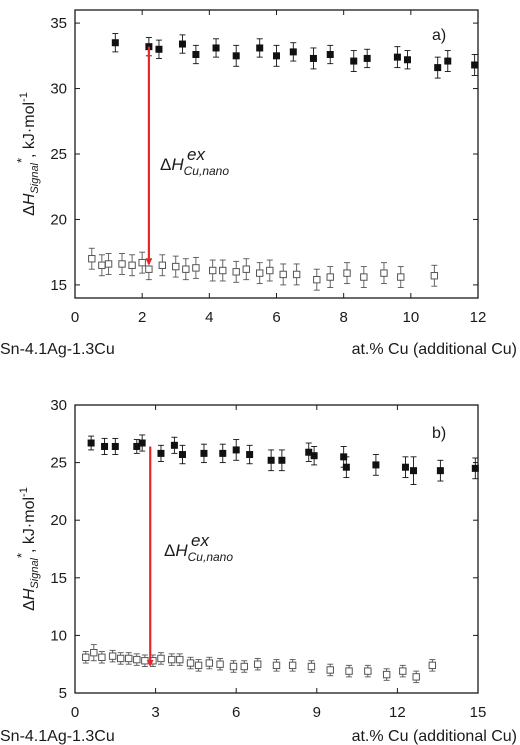 This screenshot has width=520, height=745. Describe the element at coordinates (410, 317) in the screenshot. I see `x-tick-label: 10` at that location.